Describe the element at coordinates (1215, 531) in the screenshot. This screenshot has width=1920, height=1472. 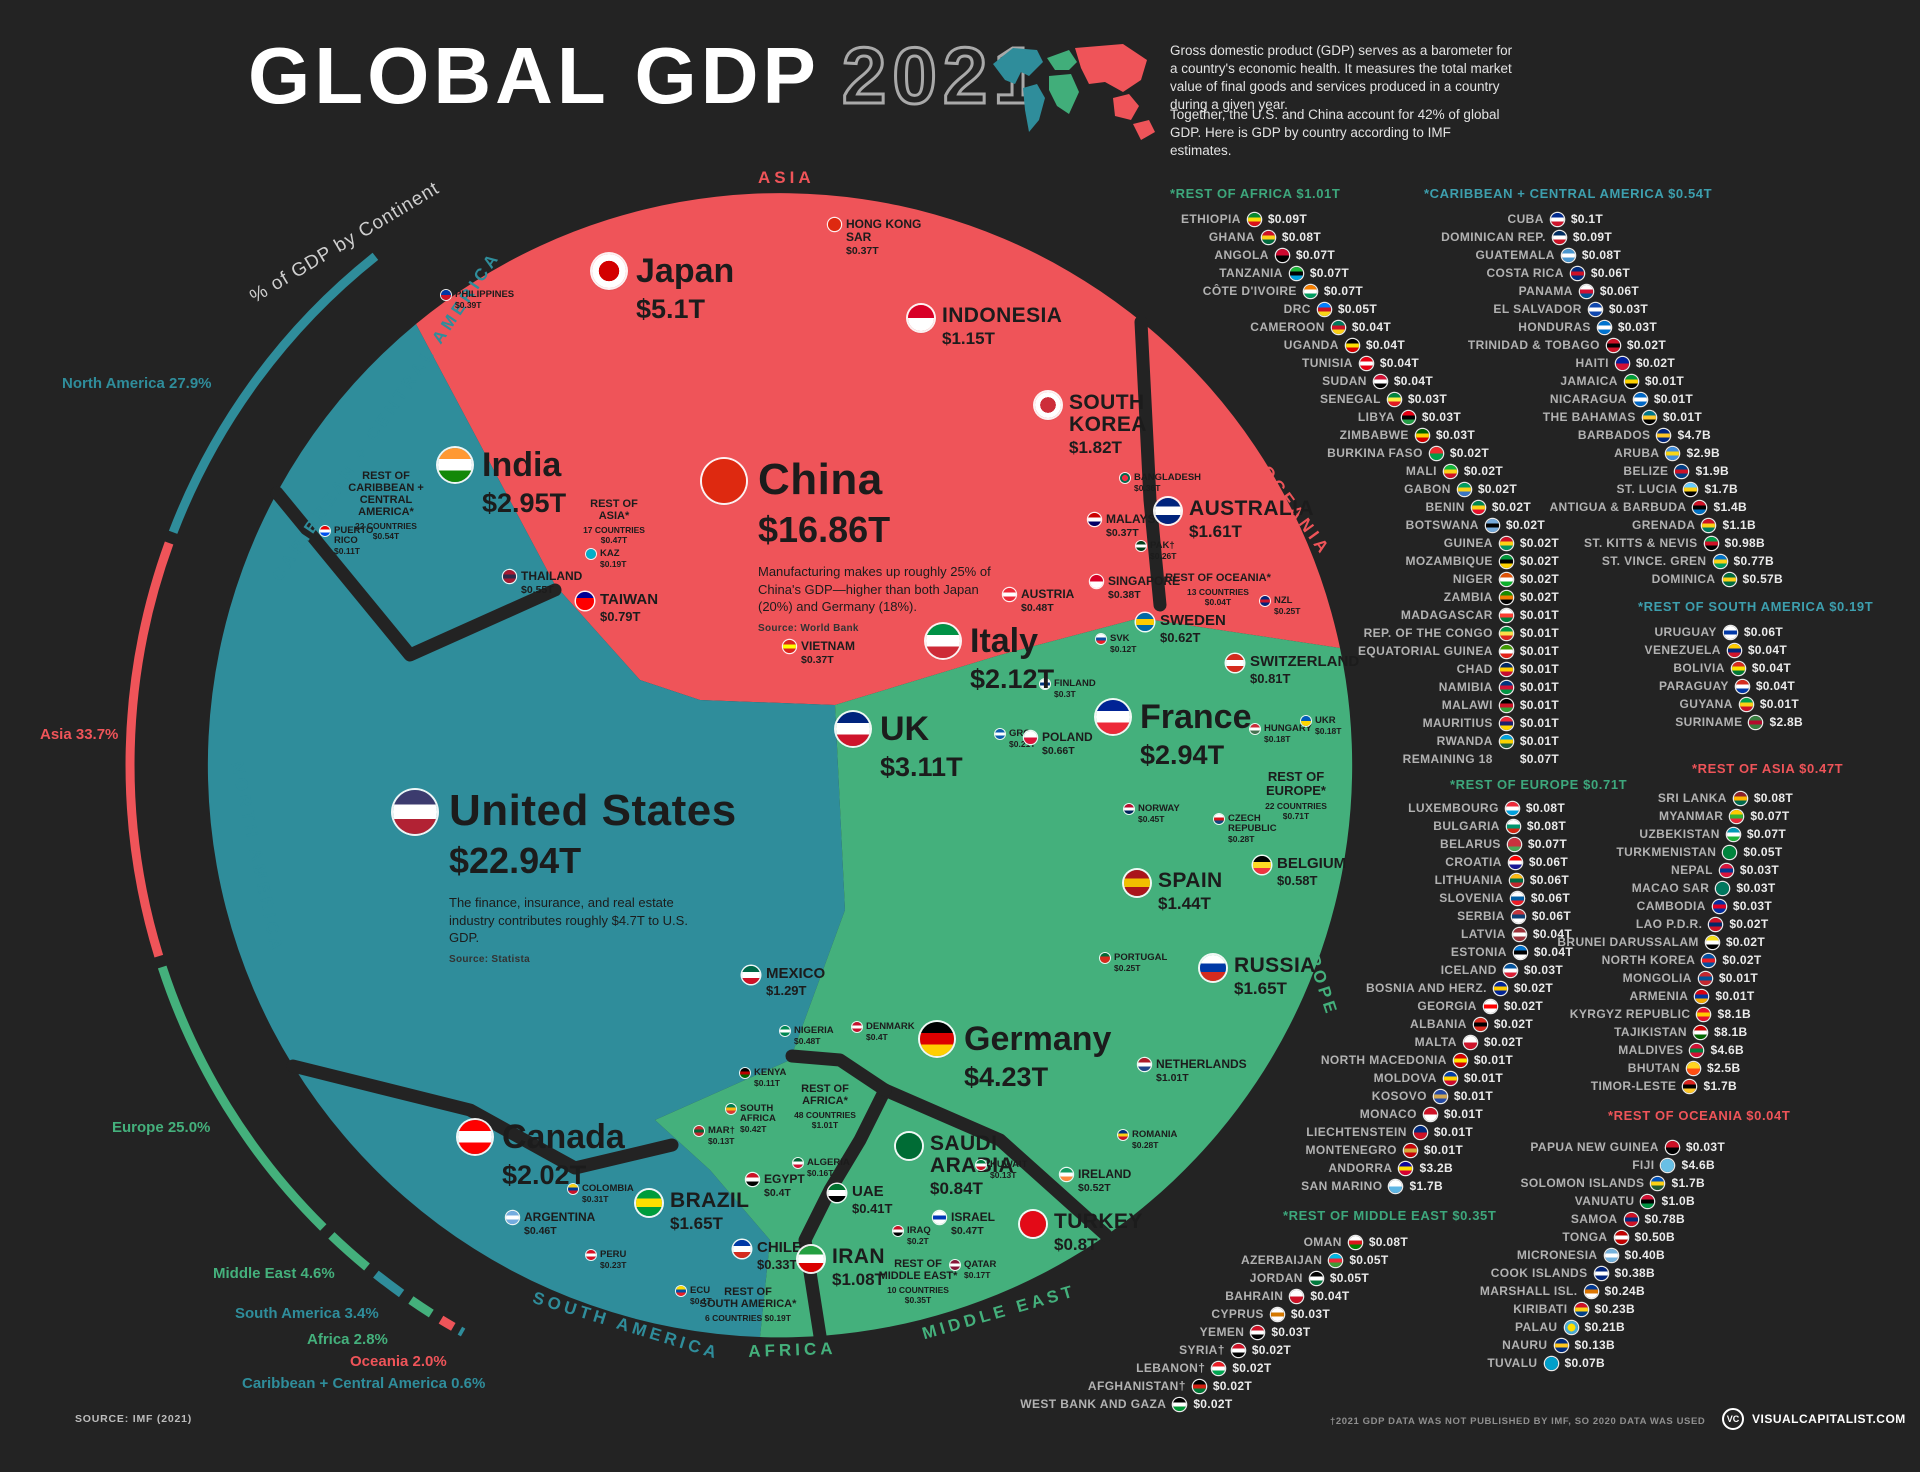
I see `country-gdp-value: $1.61T` at that location.